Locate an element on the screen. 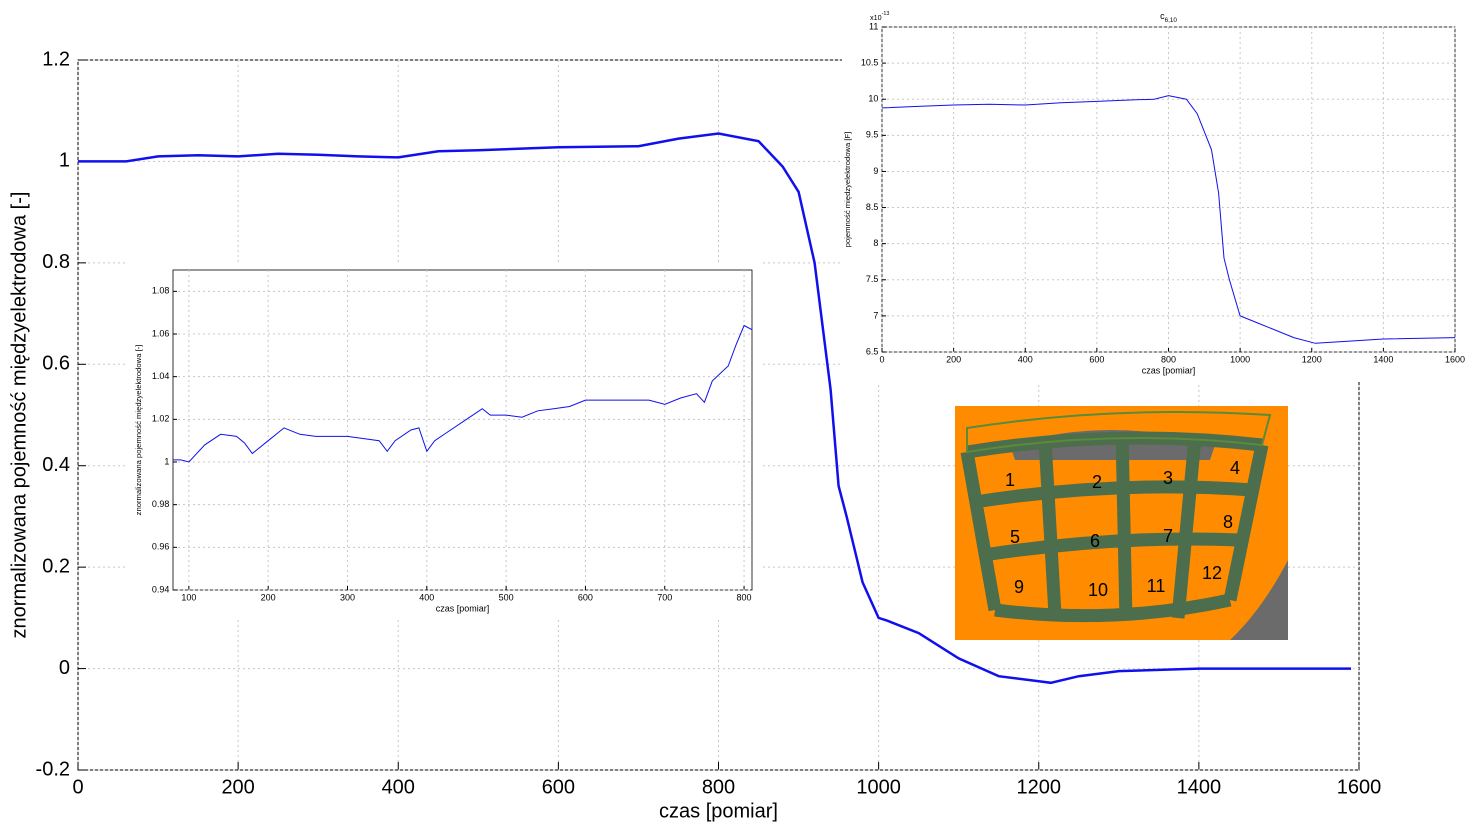 The width and height of the screenshot is (1469, 825). title-main: c is located at coordinates (1162, 16).